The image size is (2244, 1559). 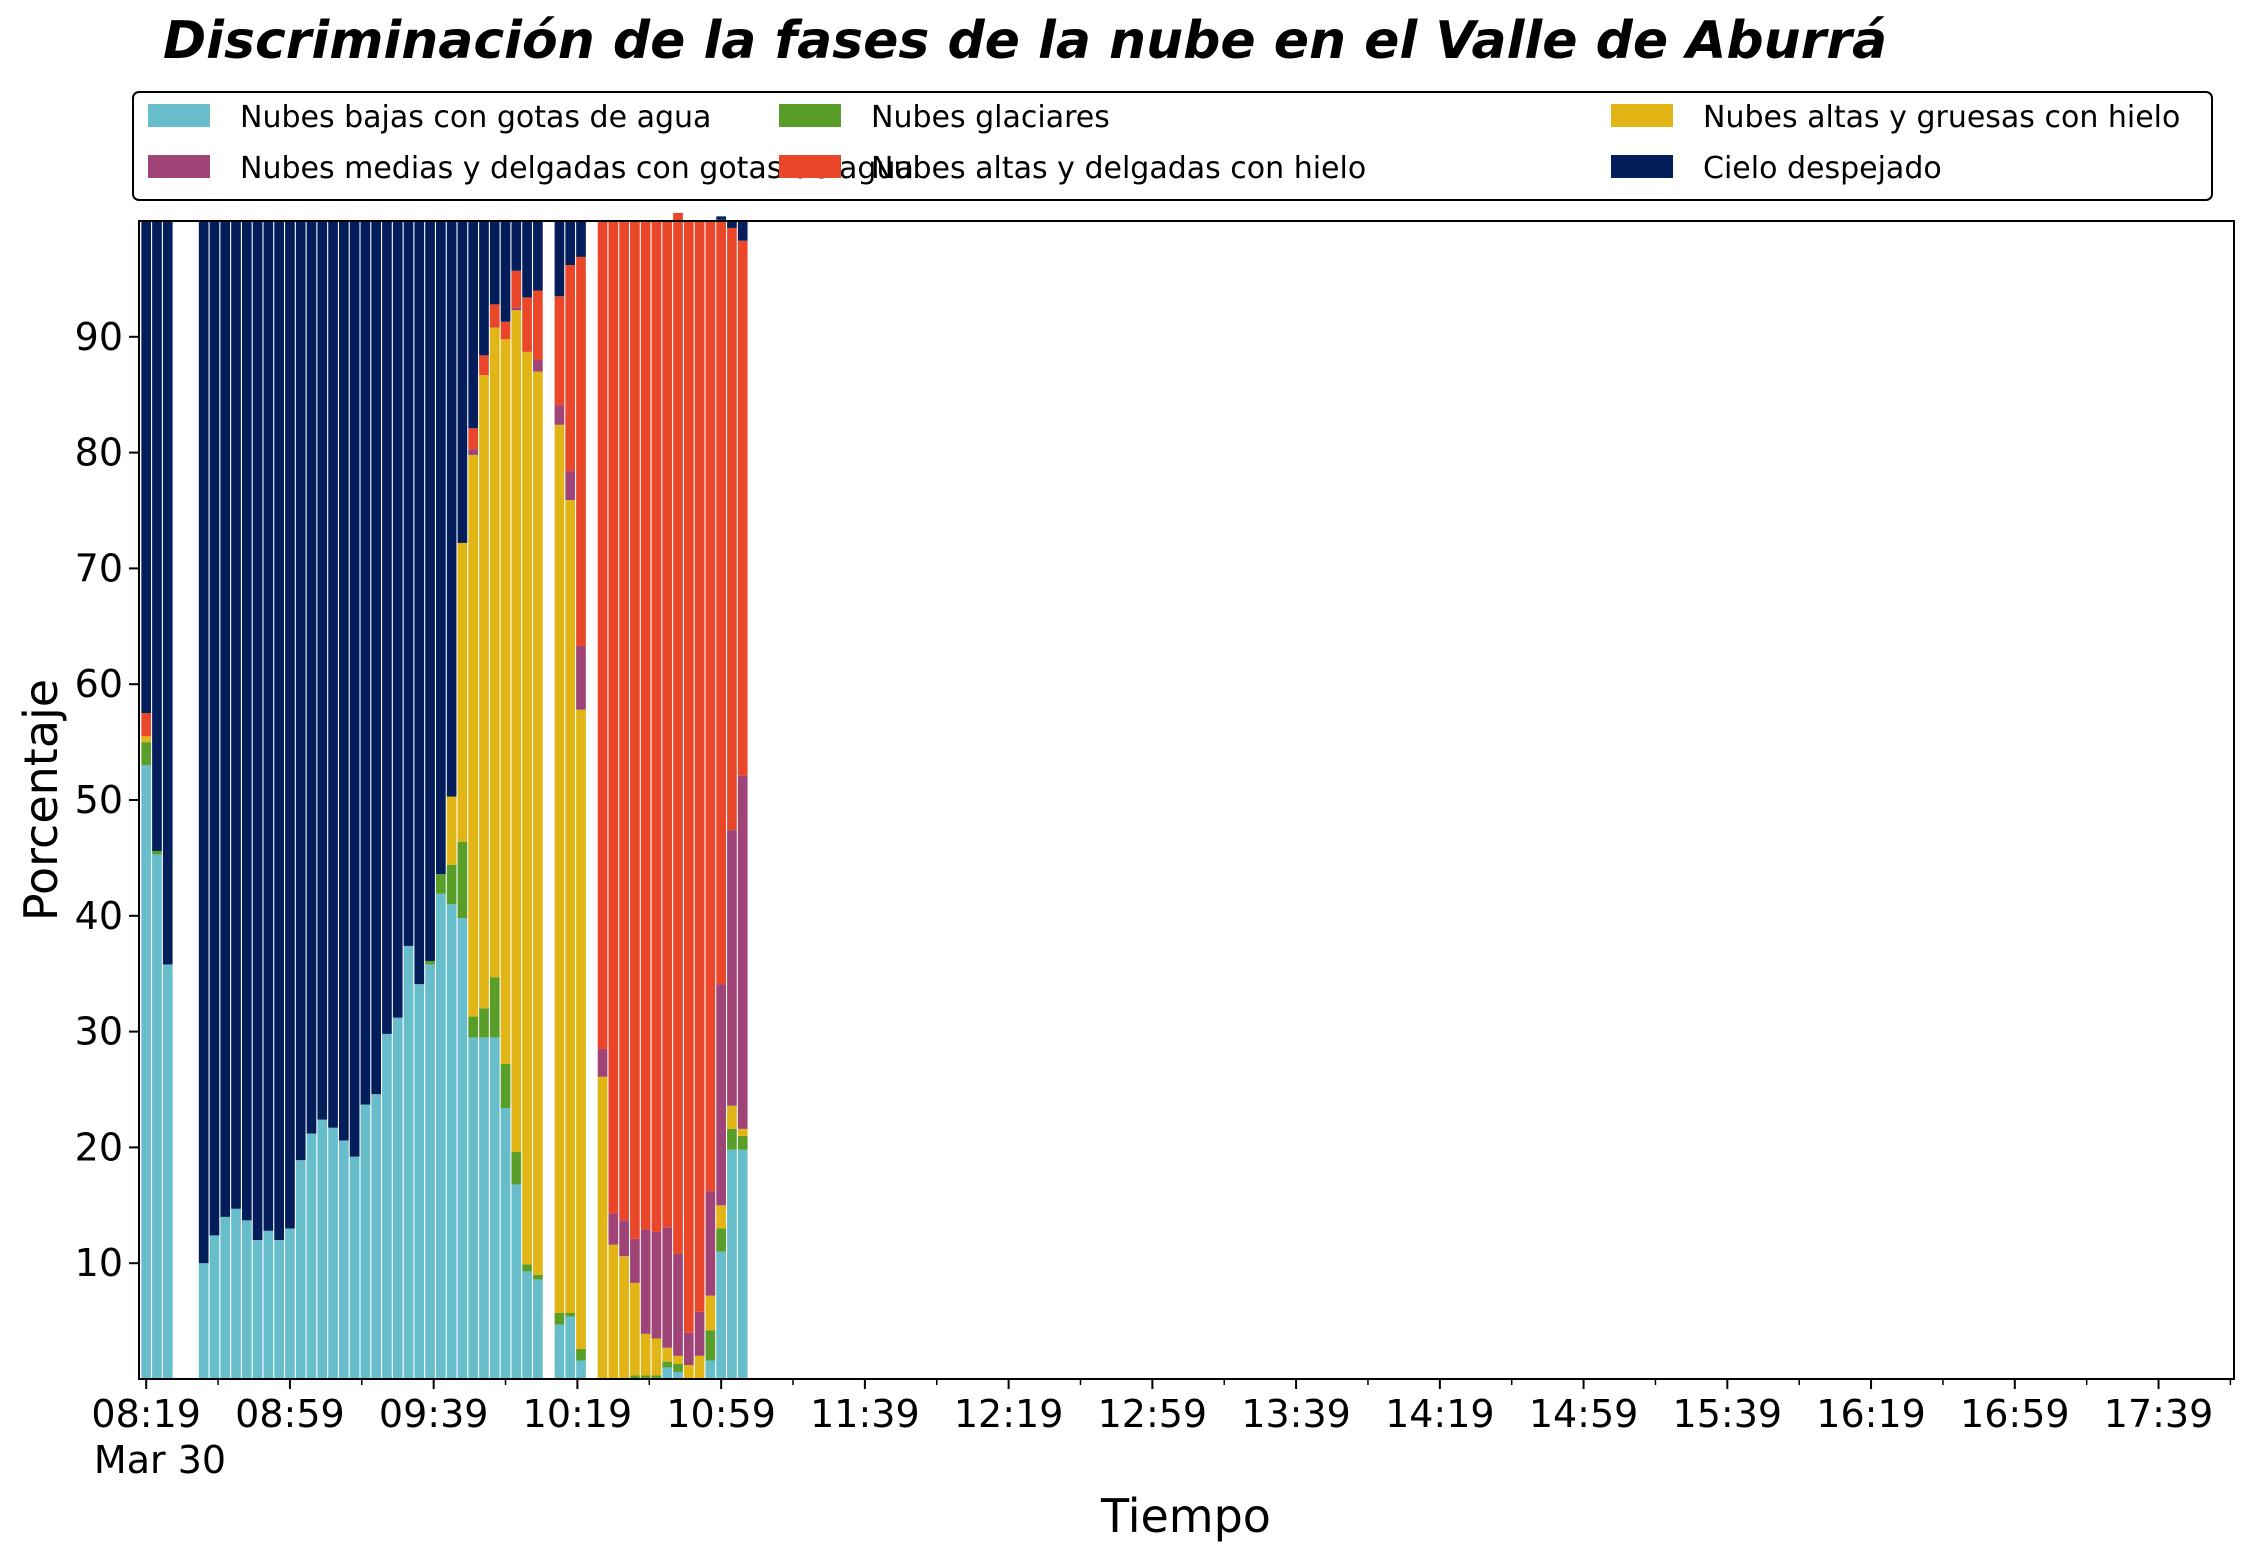 What do you see at coordinates (160, 1460) in the screenshot?
I see `date-label: Mar 30` at bounding box center [160, 1460].